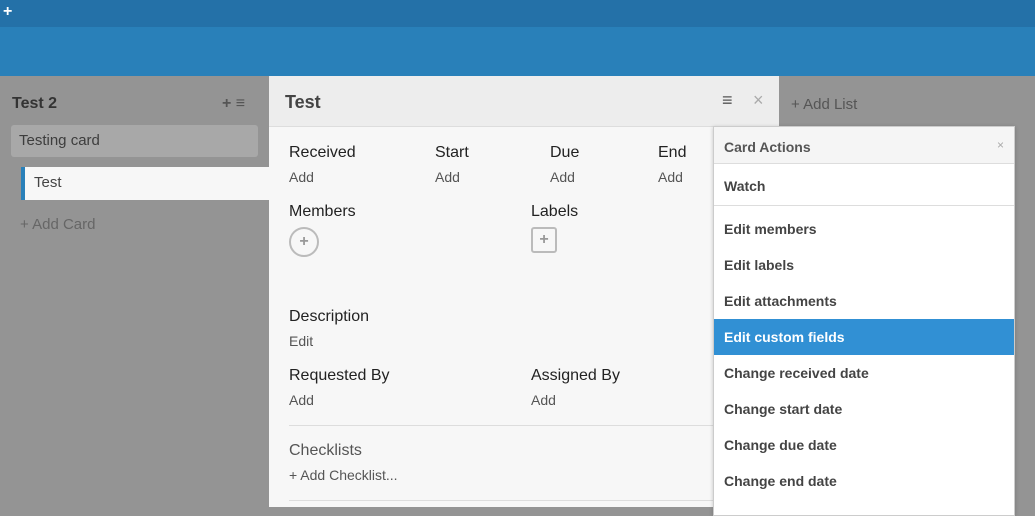  Describe the element at coordinates (727, 100) in the screenshot. I see `hamburger-icon: ≡` at that location.